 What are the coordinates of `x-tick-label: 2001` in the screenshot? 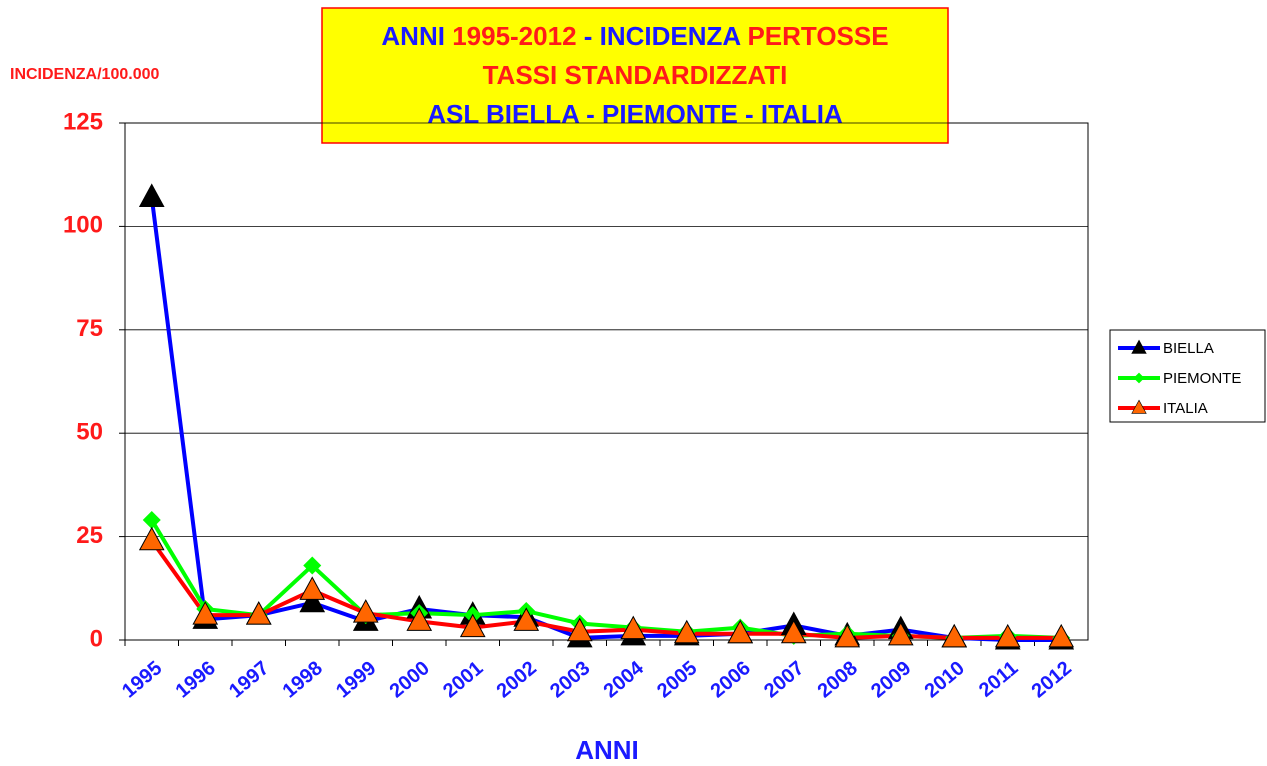 It's located at (463, 679).